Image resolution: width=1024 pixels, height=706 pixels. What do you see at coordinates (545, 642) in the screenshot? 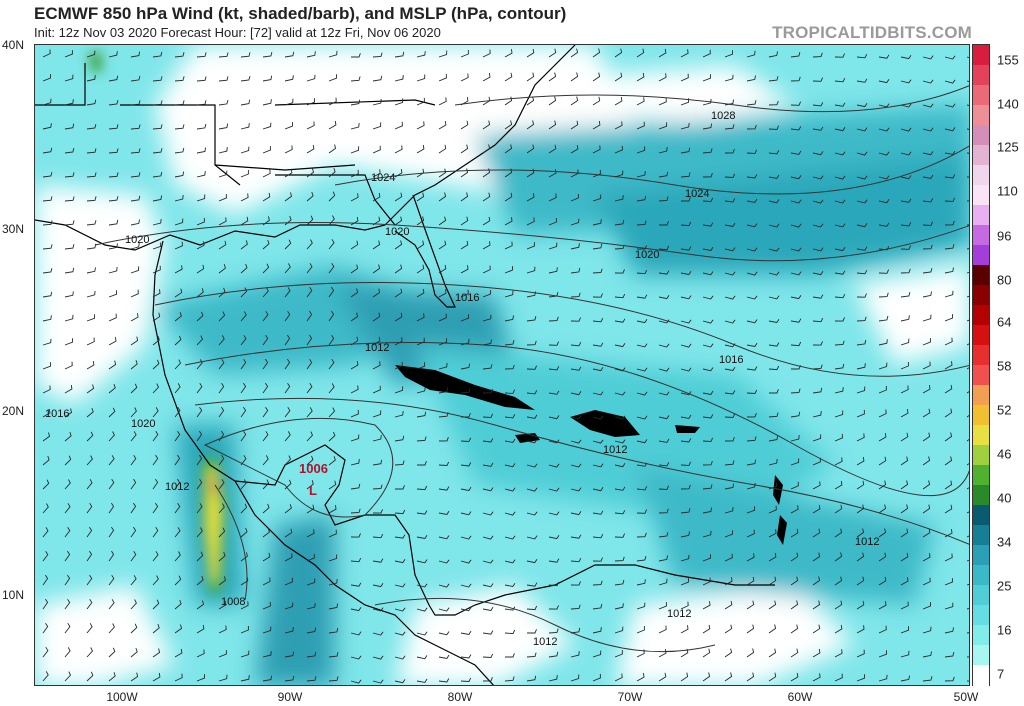
I see `isobar-label: 1012` at bounding box center [545, 642].